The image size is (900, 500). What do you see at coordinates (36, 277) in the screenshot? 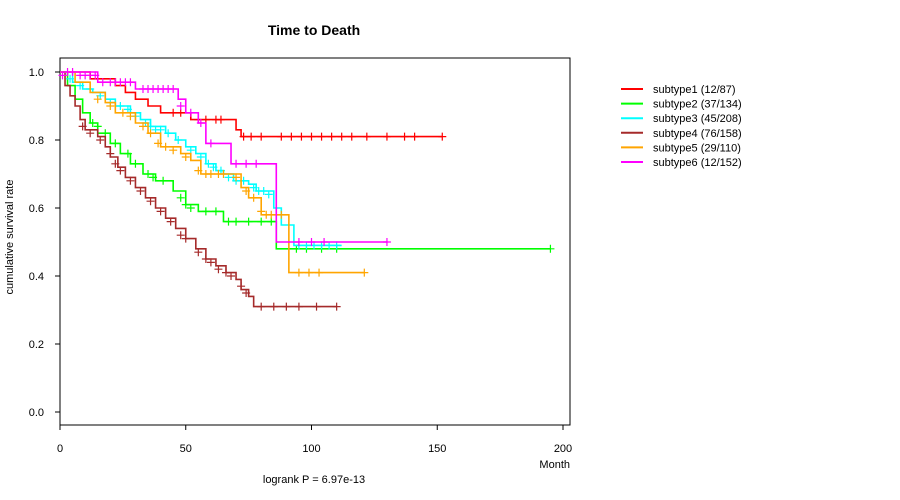
I see `y-tick-label: 0.4` at bounding box center [36, 277].